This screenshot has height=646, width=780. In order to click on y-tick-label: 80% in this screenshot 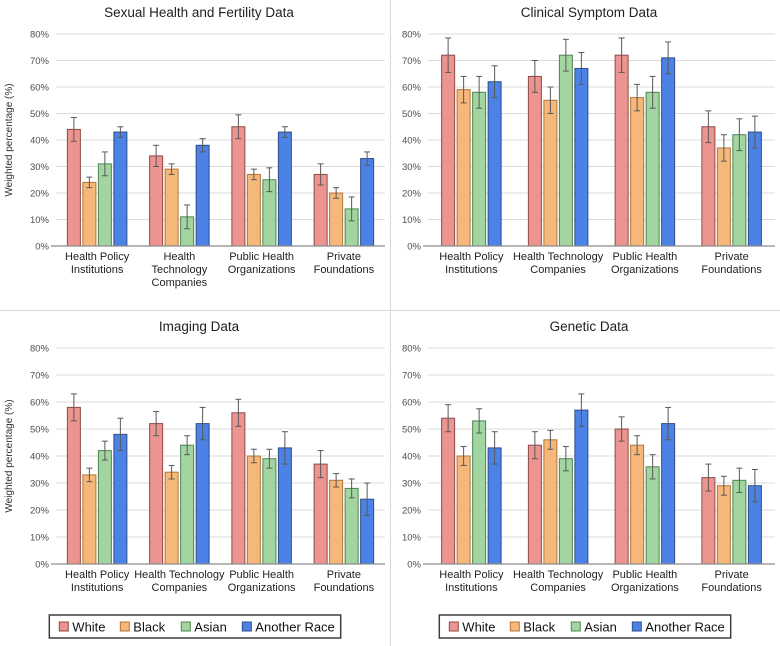, I will do `click(412, 35)`.